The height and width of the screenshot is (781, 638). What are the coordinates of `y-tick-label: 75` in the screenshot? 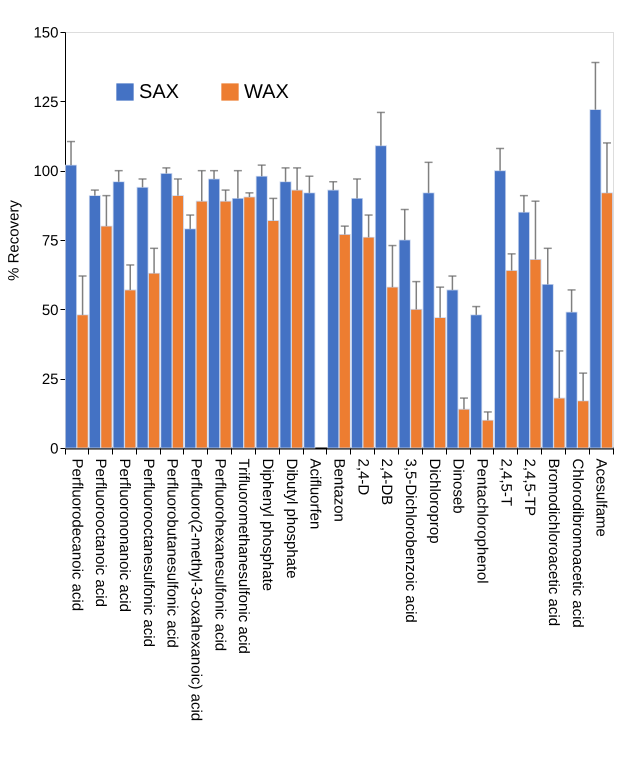 It's located at (50, 241).